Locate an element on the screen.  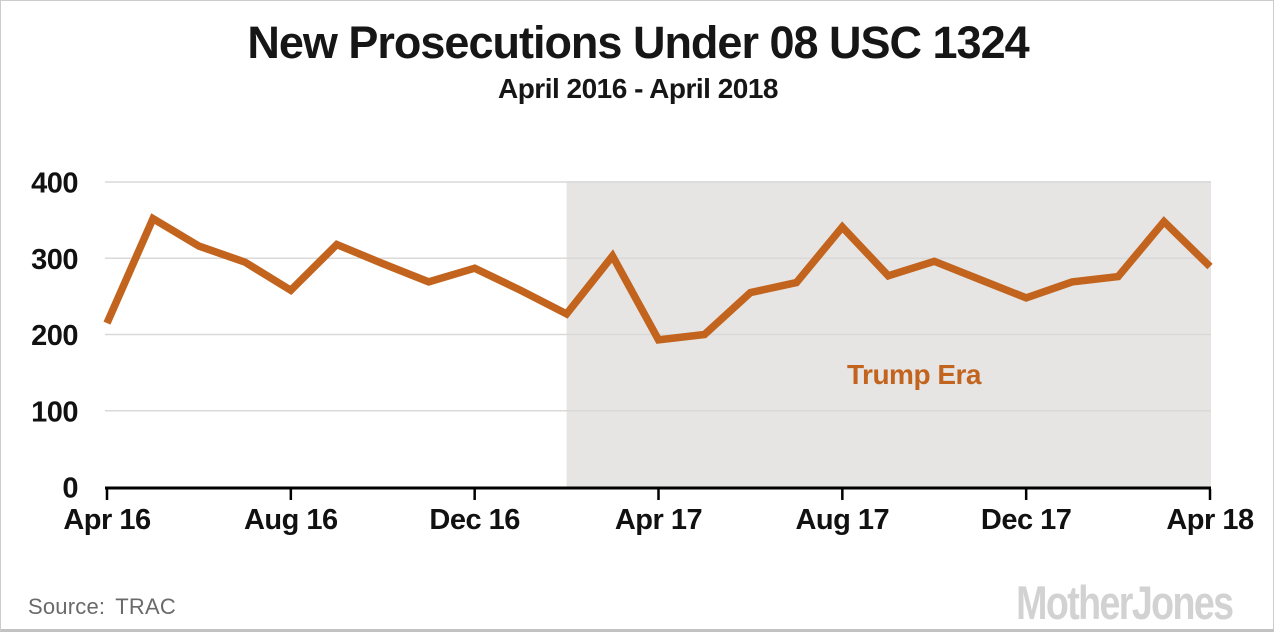
x-axis-label-apr-18: Apr 18 is located at coordinates (1210, 520).